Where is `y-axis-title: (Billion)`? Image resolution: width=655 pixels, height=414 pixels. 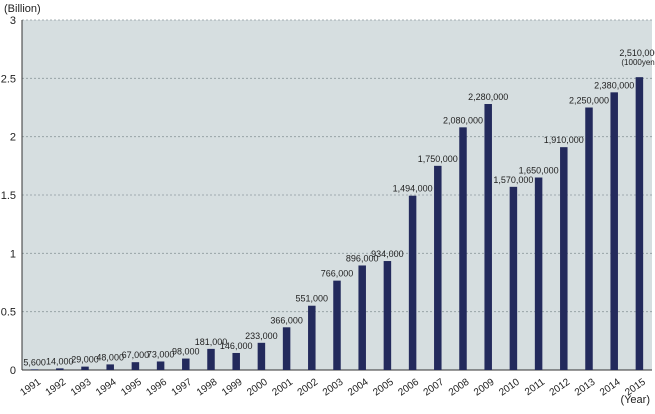
y-axis-title: (Billion) is located at coordinates (22, 9).